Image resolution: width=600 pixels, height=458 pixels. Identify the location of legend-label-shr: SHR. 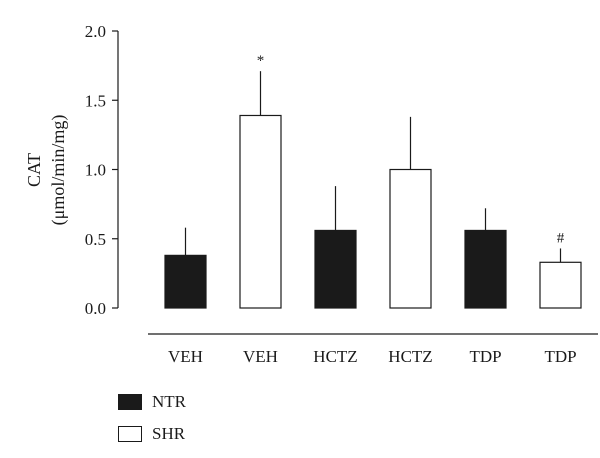
(169, 433).